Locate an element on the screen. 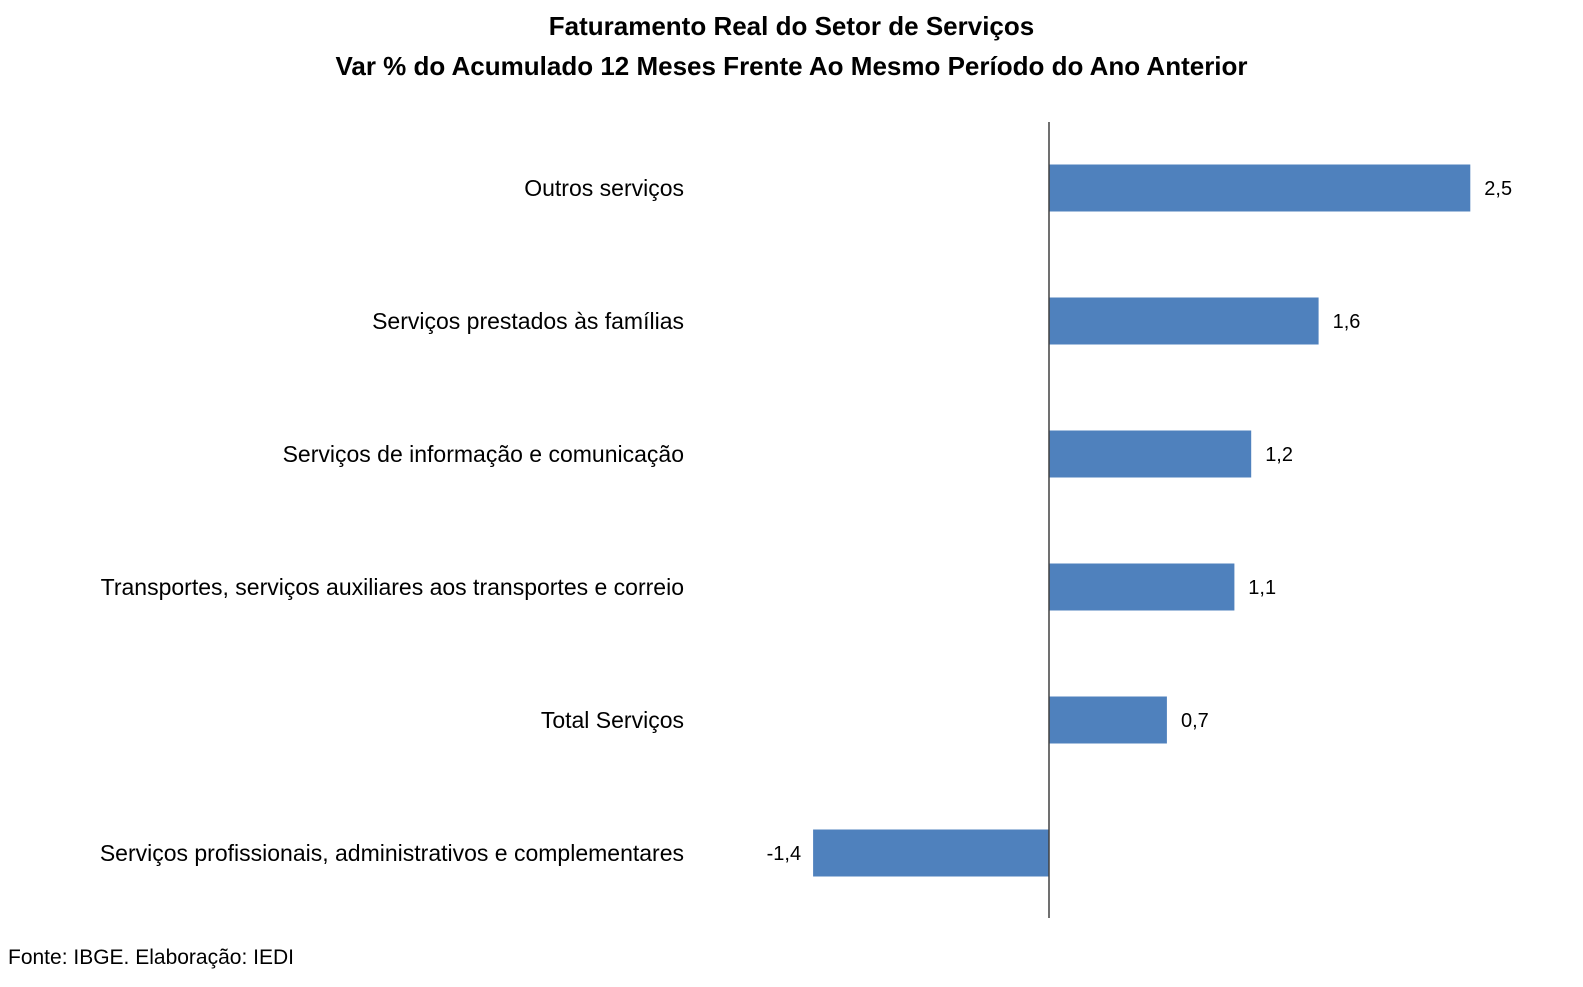 Image resolution: width=1583 pixels, height=987 pixels. data-label: 1,2 is located at coordinates (1279, 455).